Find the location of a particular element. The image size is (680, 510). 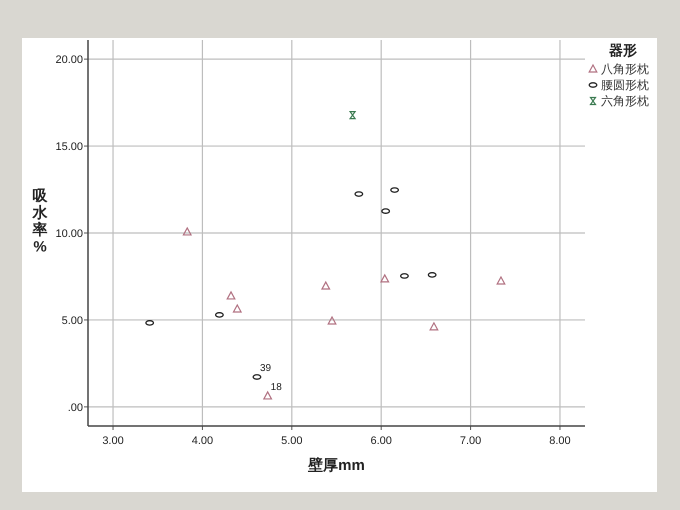

x-tick-label: 7.00 is located at coordinates (471, 441).